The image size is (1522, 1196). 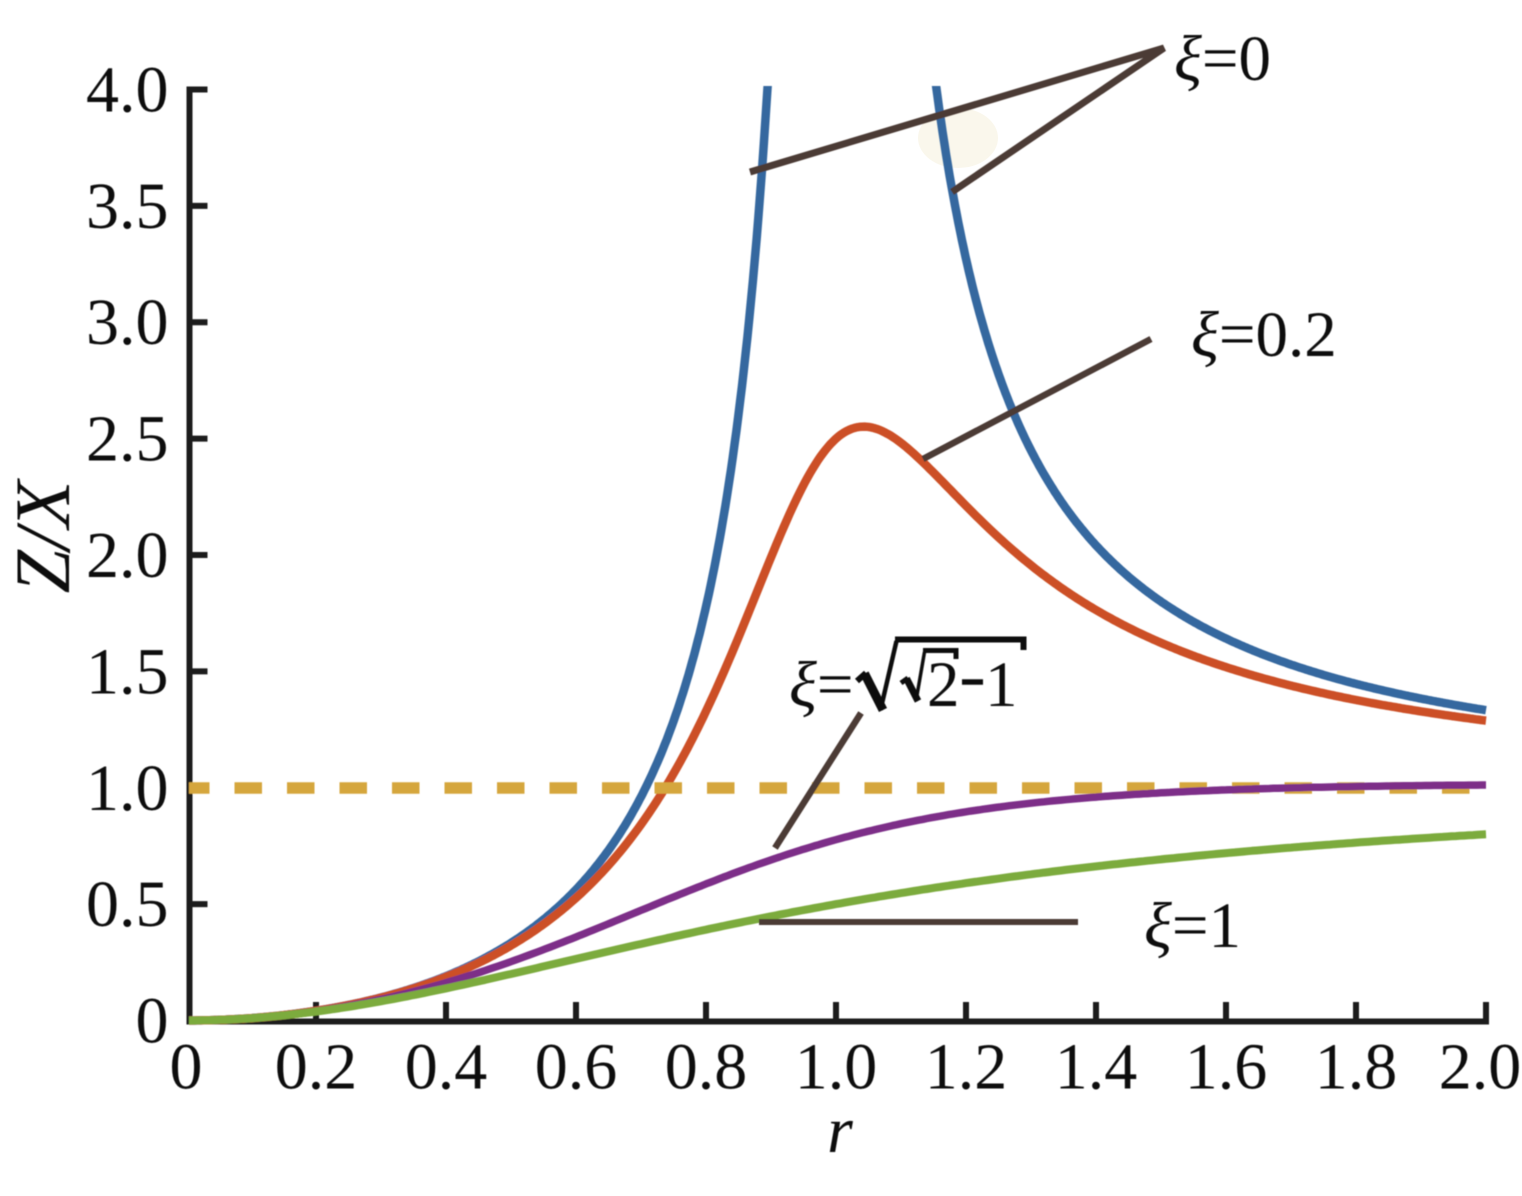 I want to click on svg-text: 3.0, so click(x=127, y=322).